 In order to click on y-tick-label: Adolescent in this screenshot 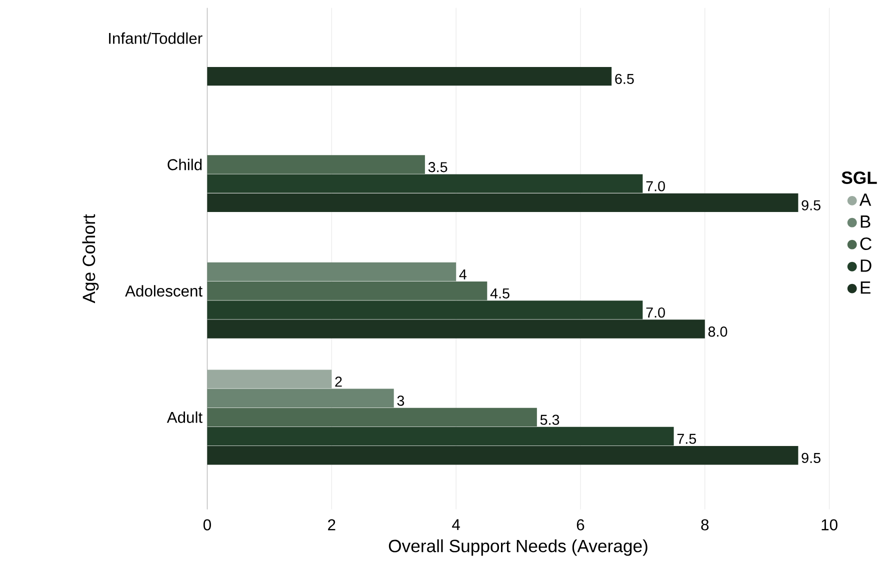, I will do `click(163, 291)`.